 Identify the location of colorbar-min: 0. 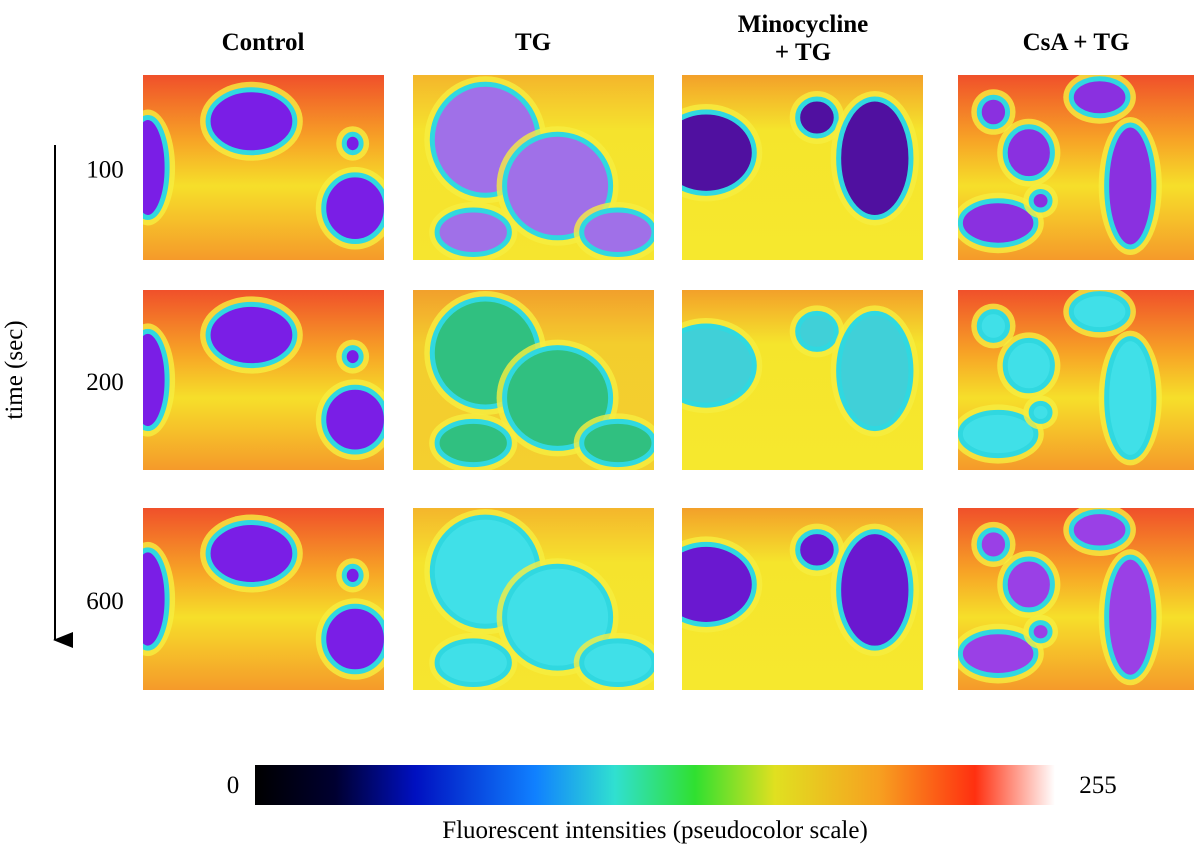
(233, 785).